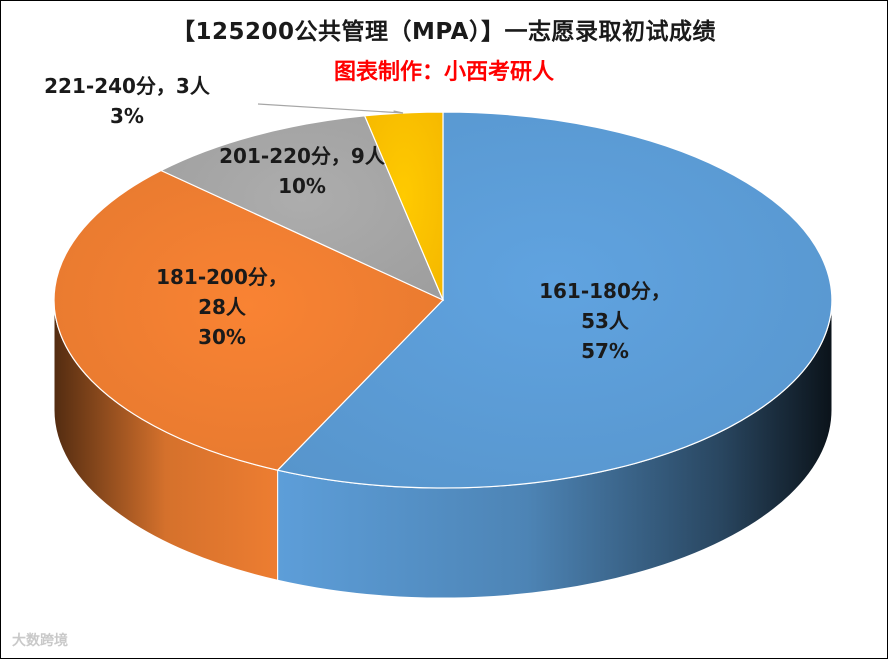  I want to click on data-label: 181-200分， 28人 30%, so click(222, 307).